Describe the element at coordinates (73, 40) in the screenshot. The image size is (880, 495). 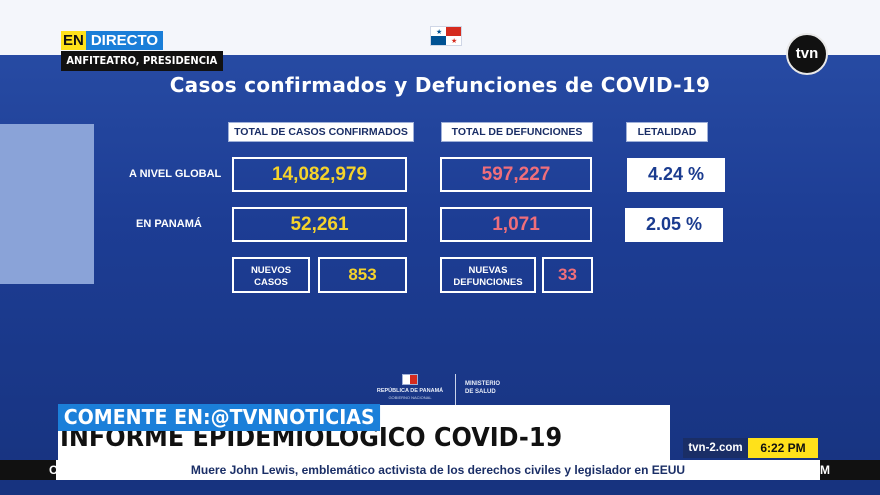
I see `live-prefix: EN` at that location.